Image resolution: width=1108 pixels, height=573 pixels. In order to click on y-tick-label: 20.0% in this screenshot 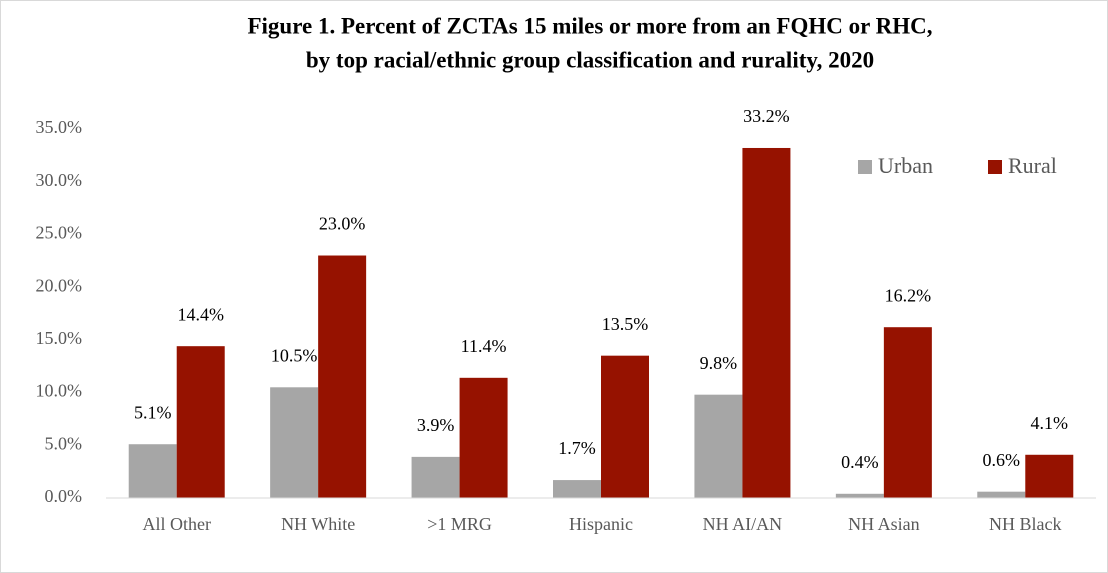, I will do `click(59, 285)`.